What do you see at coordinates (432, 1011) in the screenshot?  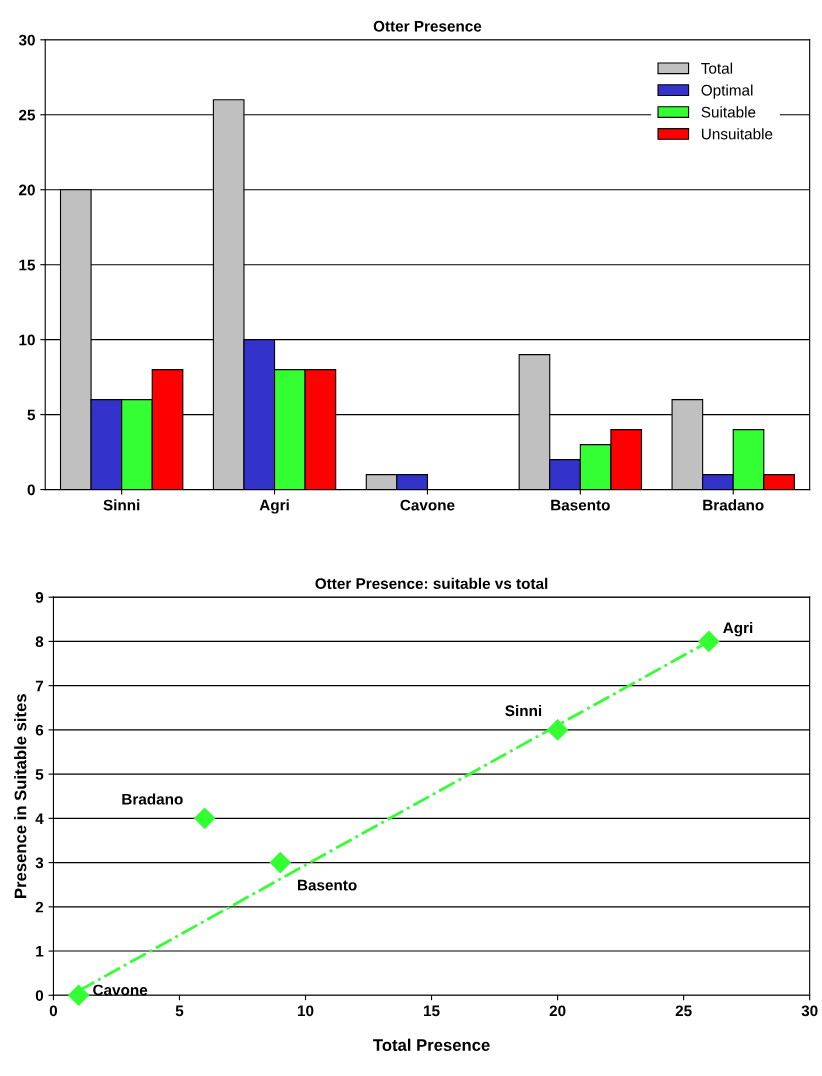 I see `x-tick-label: 15` at bounding box center [432, 1011].